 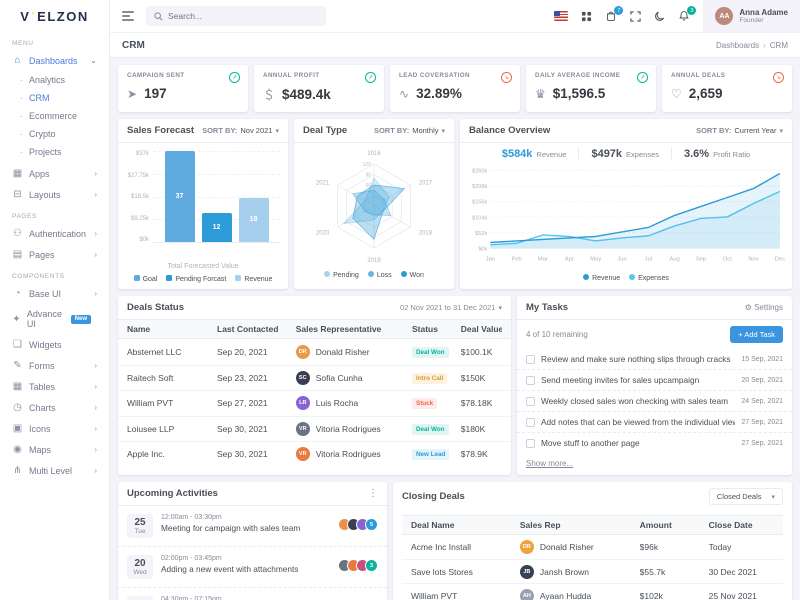 What do you see at coordinates (95, 233) in the screenshot?
I see `chevron-right-icon` at bounding box center [95, 233].